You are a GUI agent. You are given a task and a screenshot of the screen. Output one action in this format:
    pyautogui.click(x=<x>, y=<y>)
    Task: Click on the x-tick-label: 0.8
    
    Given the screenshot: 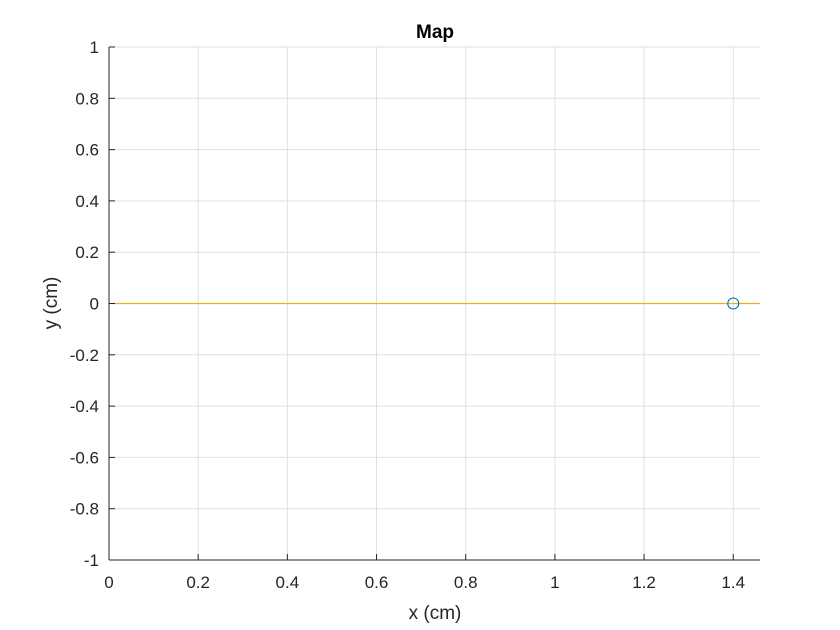 What is the action you would take?
    pyautogui.click(x=466, y=582)
    